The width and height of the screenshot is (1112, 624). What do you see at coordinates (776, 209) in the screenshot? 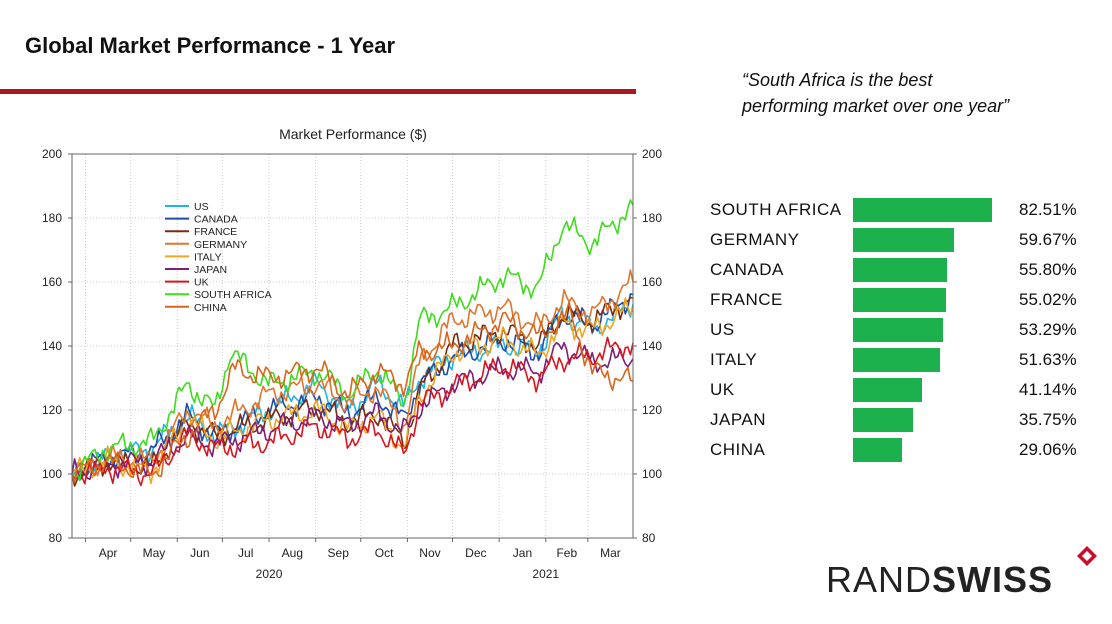
I see `ranking-country: SOUTH AFRICA` at bounding box center [776, 209].